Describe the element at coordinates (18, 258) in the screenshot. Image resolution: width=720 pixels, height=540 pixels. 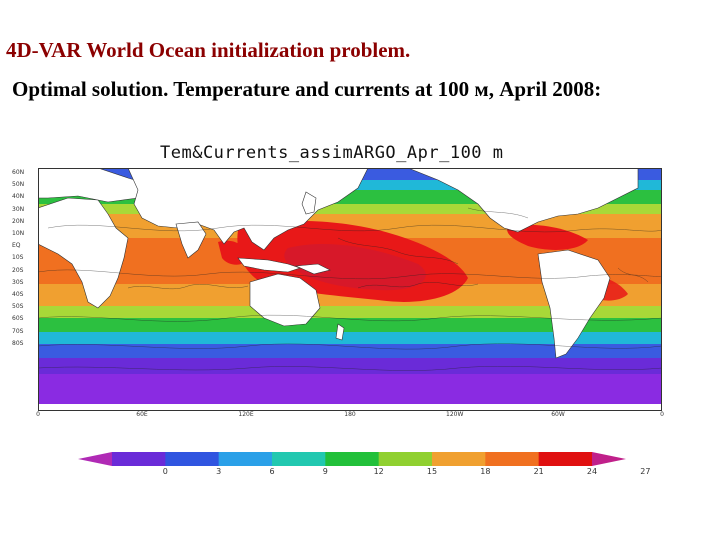
I see `lat-label: 10S` at that location.